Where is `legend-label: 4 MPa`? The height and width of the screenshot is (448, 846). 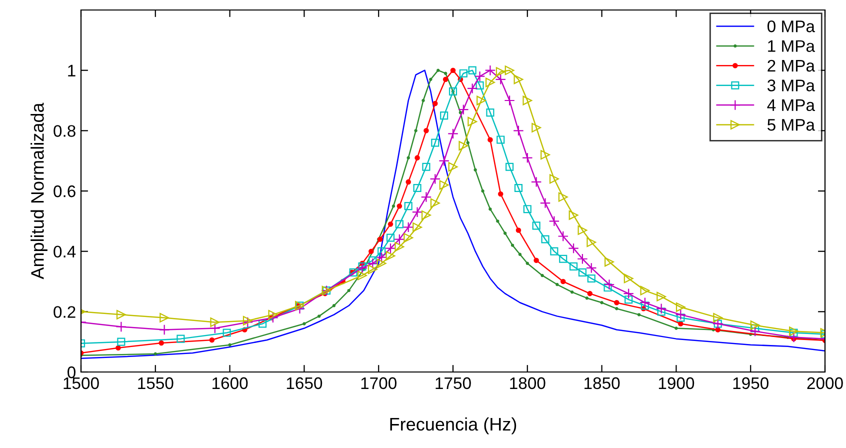
legend-label: 4 MPa is located at coordinates (791, 105).